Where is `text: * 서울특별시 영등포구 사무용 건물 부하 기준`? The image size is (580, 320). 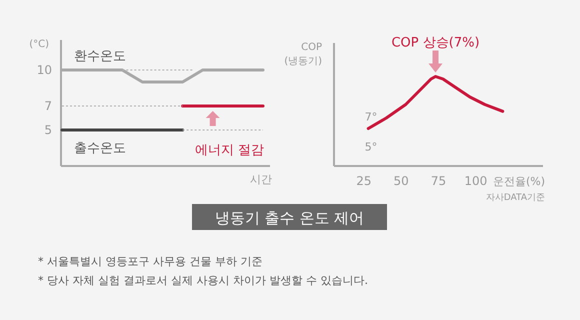 text: * 서울특별시 영등포구 사무용 건물 부하 기준 is located at coordinates (150, 261).